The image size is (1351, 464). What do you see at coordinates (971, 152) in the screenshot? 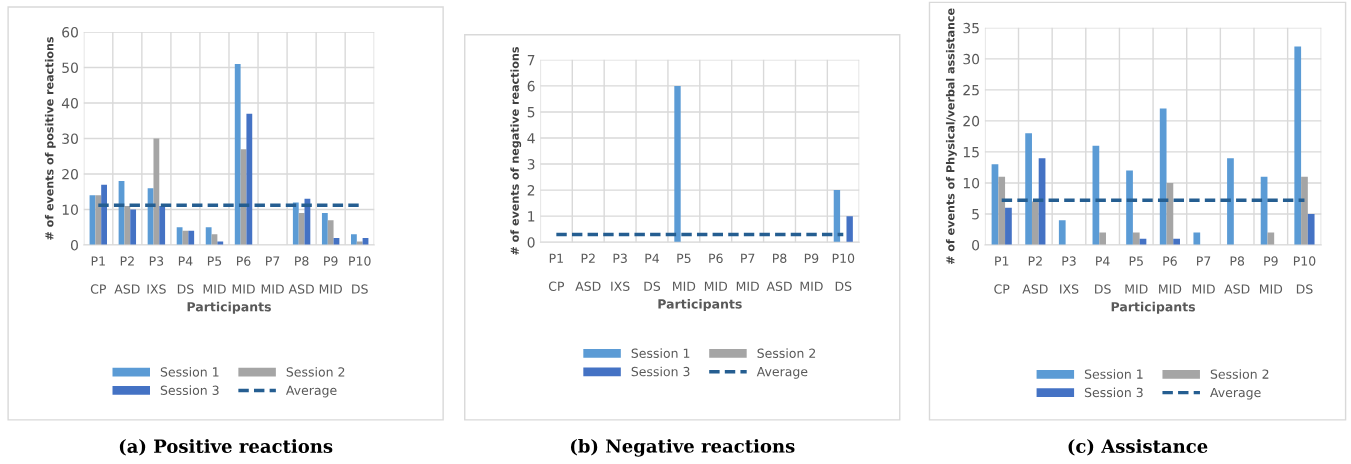
I see `y-tick-label: 15` at bounding box center [971, 152].